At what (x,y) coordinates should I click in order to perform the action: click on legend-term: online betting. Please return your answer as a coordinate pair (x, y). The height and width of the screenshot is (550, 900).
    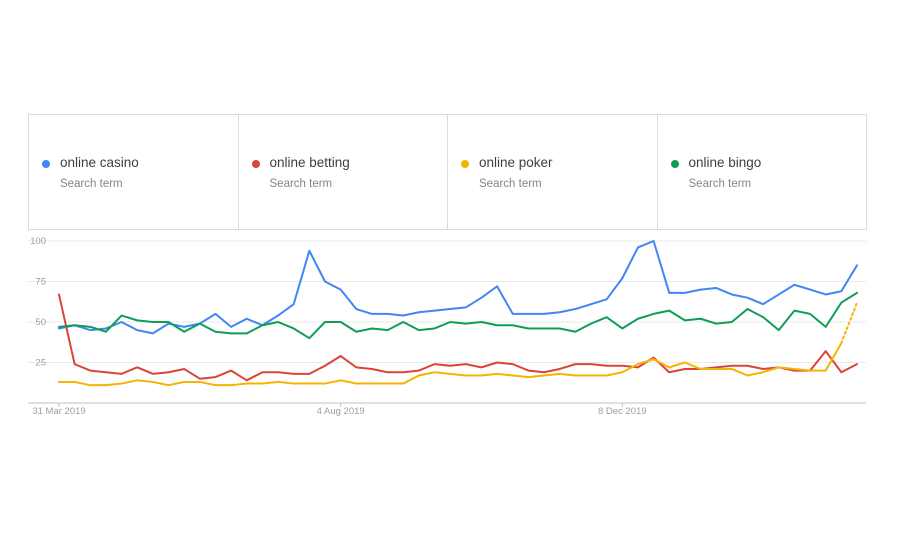
    Looking at the image, I should click on (309, 162).